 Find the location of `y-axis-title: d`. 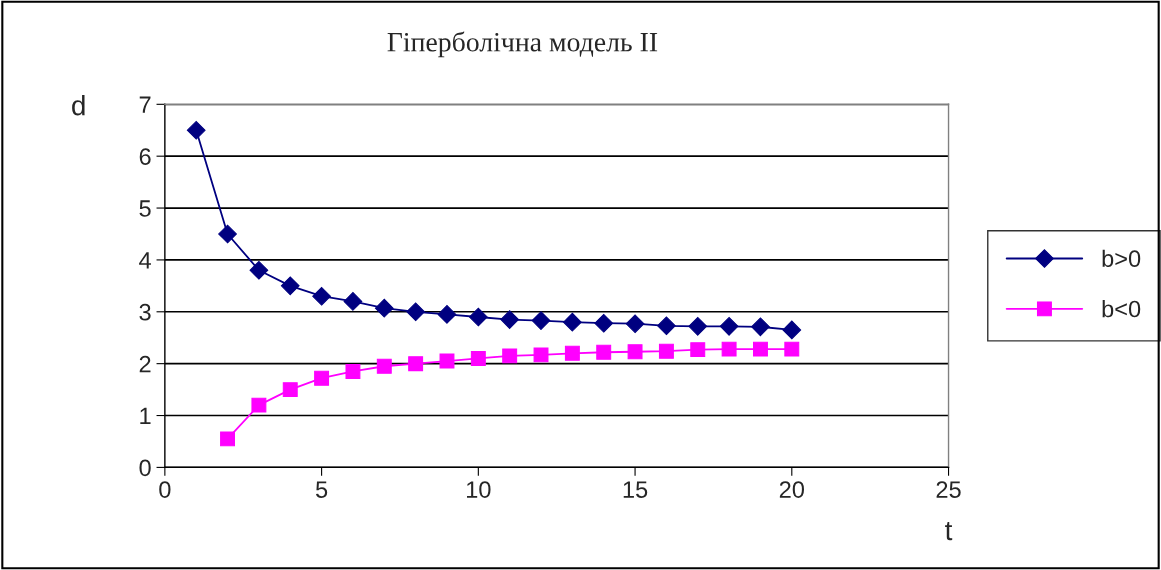

y-axis-title: d is located at coordinates (78, 105).